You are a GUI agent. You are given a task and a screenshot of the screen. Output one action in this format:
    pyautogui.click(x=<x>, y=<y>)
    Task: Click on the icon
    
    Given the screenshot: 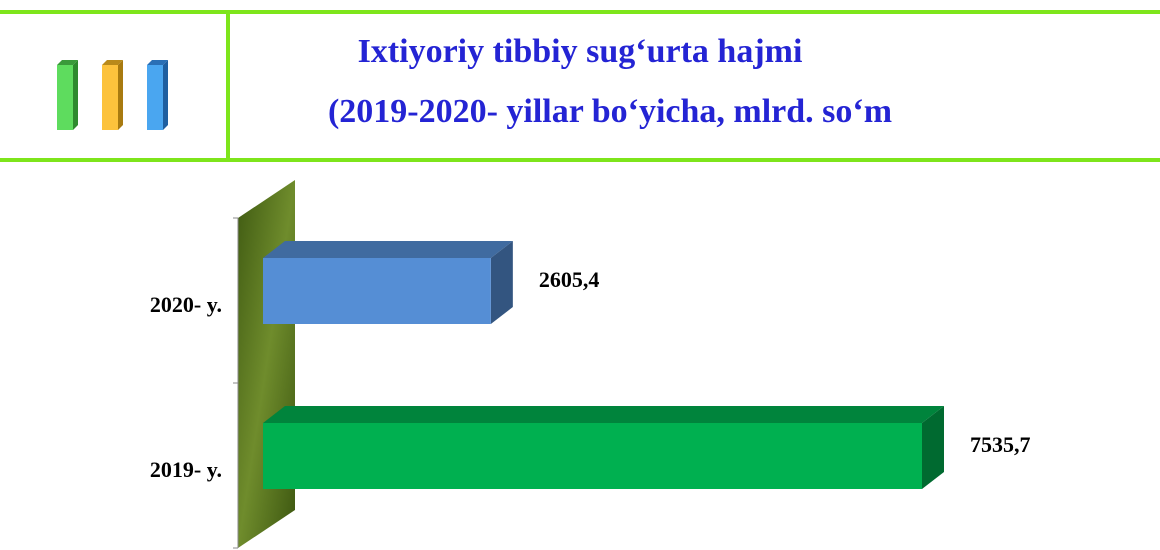 What is the action you would take?
    pyautogui.click(x=112, y=95)
    